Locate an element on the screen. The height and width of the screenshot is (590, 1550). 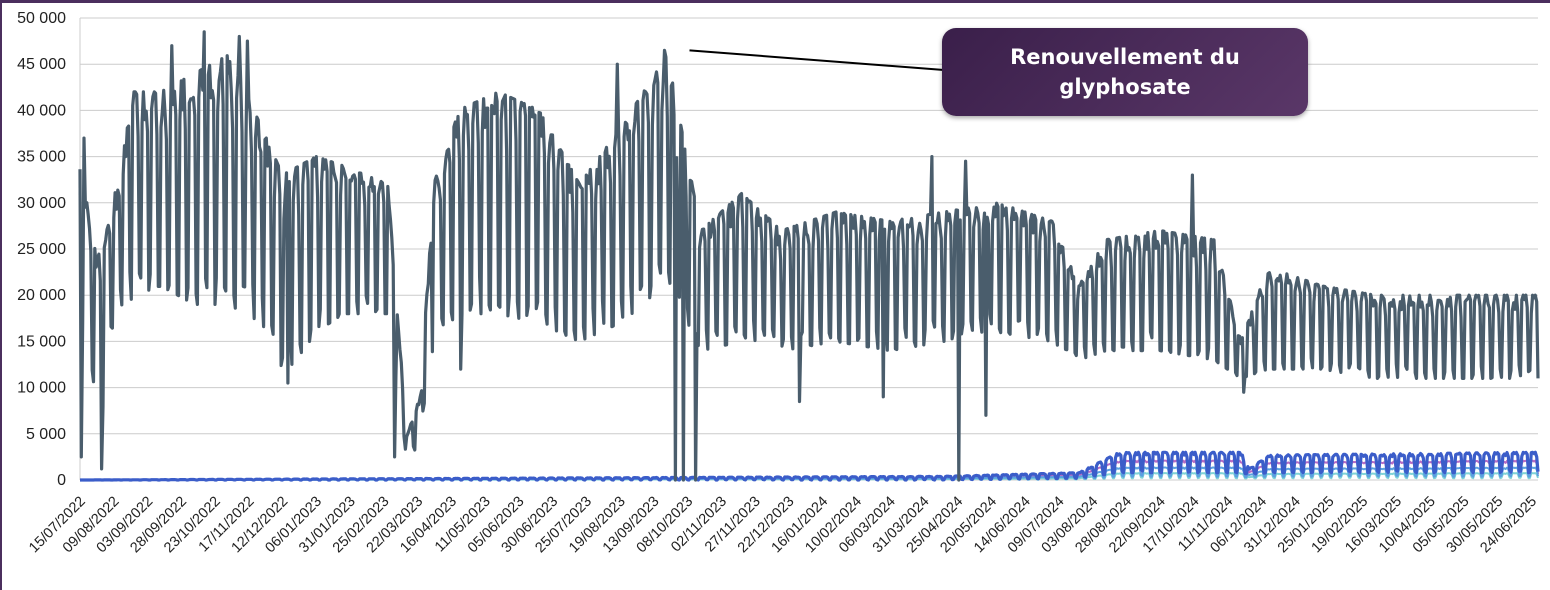
y-tick-label: 30 000 is located at coordinates (41, 203).